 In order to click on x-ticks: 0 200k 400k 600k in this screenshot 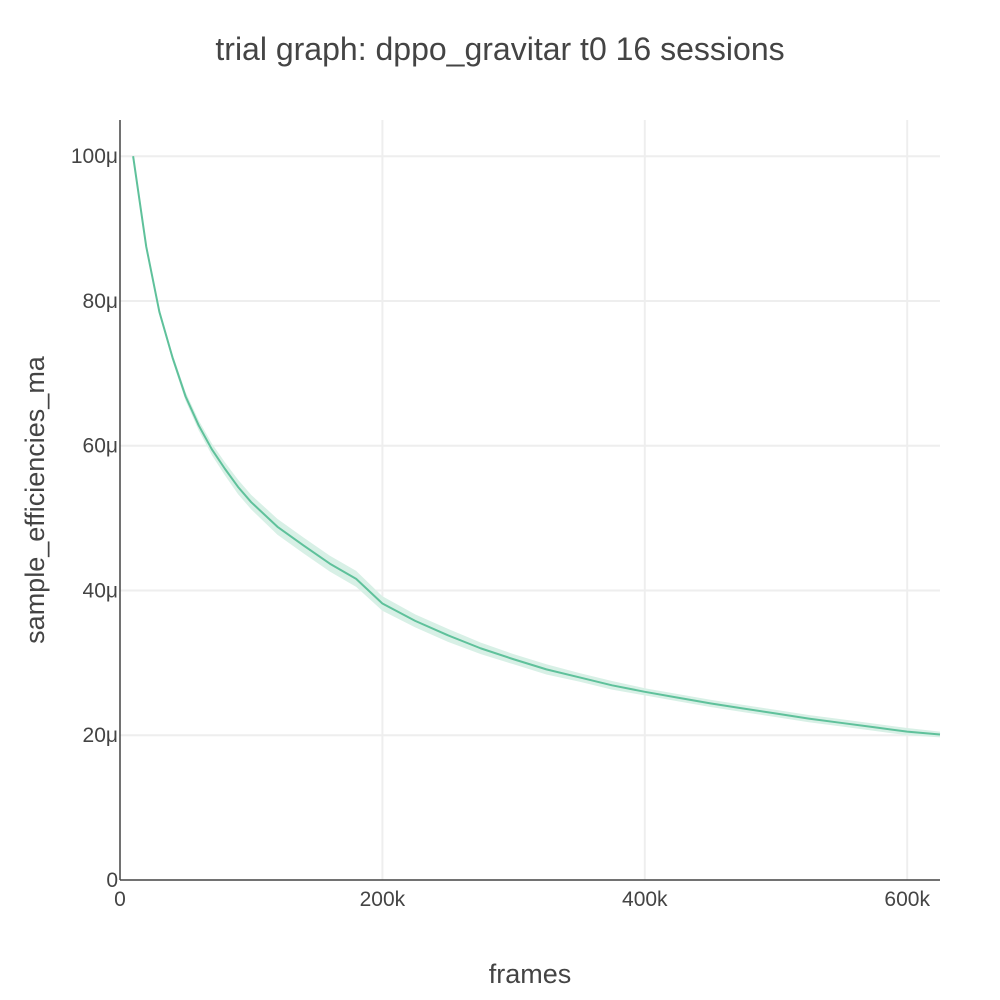, I will do `click(522, 899)`.